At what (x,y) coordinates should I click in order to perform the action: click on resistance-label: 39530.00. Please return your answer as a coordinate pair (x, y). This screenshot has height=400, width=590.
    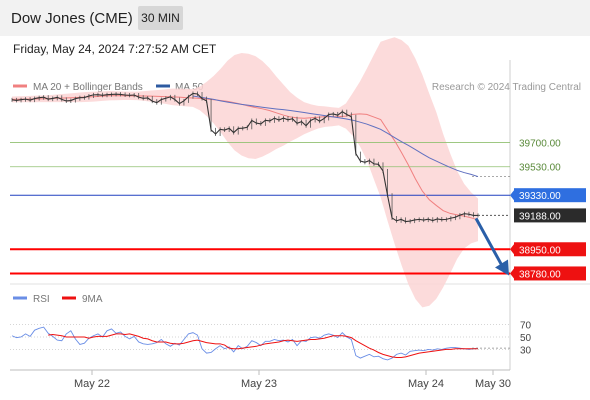
    Looking at the image, I should click on (540, 168).